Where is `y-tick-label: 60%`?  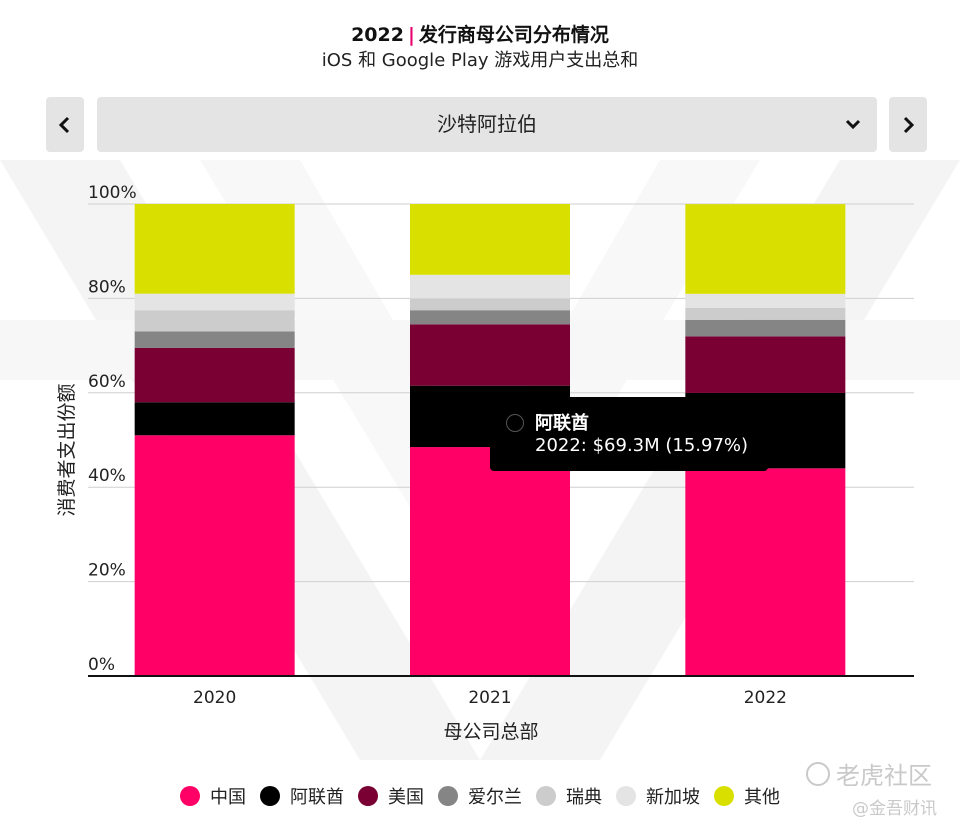
y-tick-label: 60% is located at coordinates (107, 382).